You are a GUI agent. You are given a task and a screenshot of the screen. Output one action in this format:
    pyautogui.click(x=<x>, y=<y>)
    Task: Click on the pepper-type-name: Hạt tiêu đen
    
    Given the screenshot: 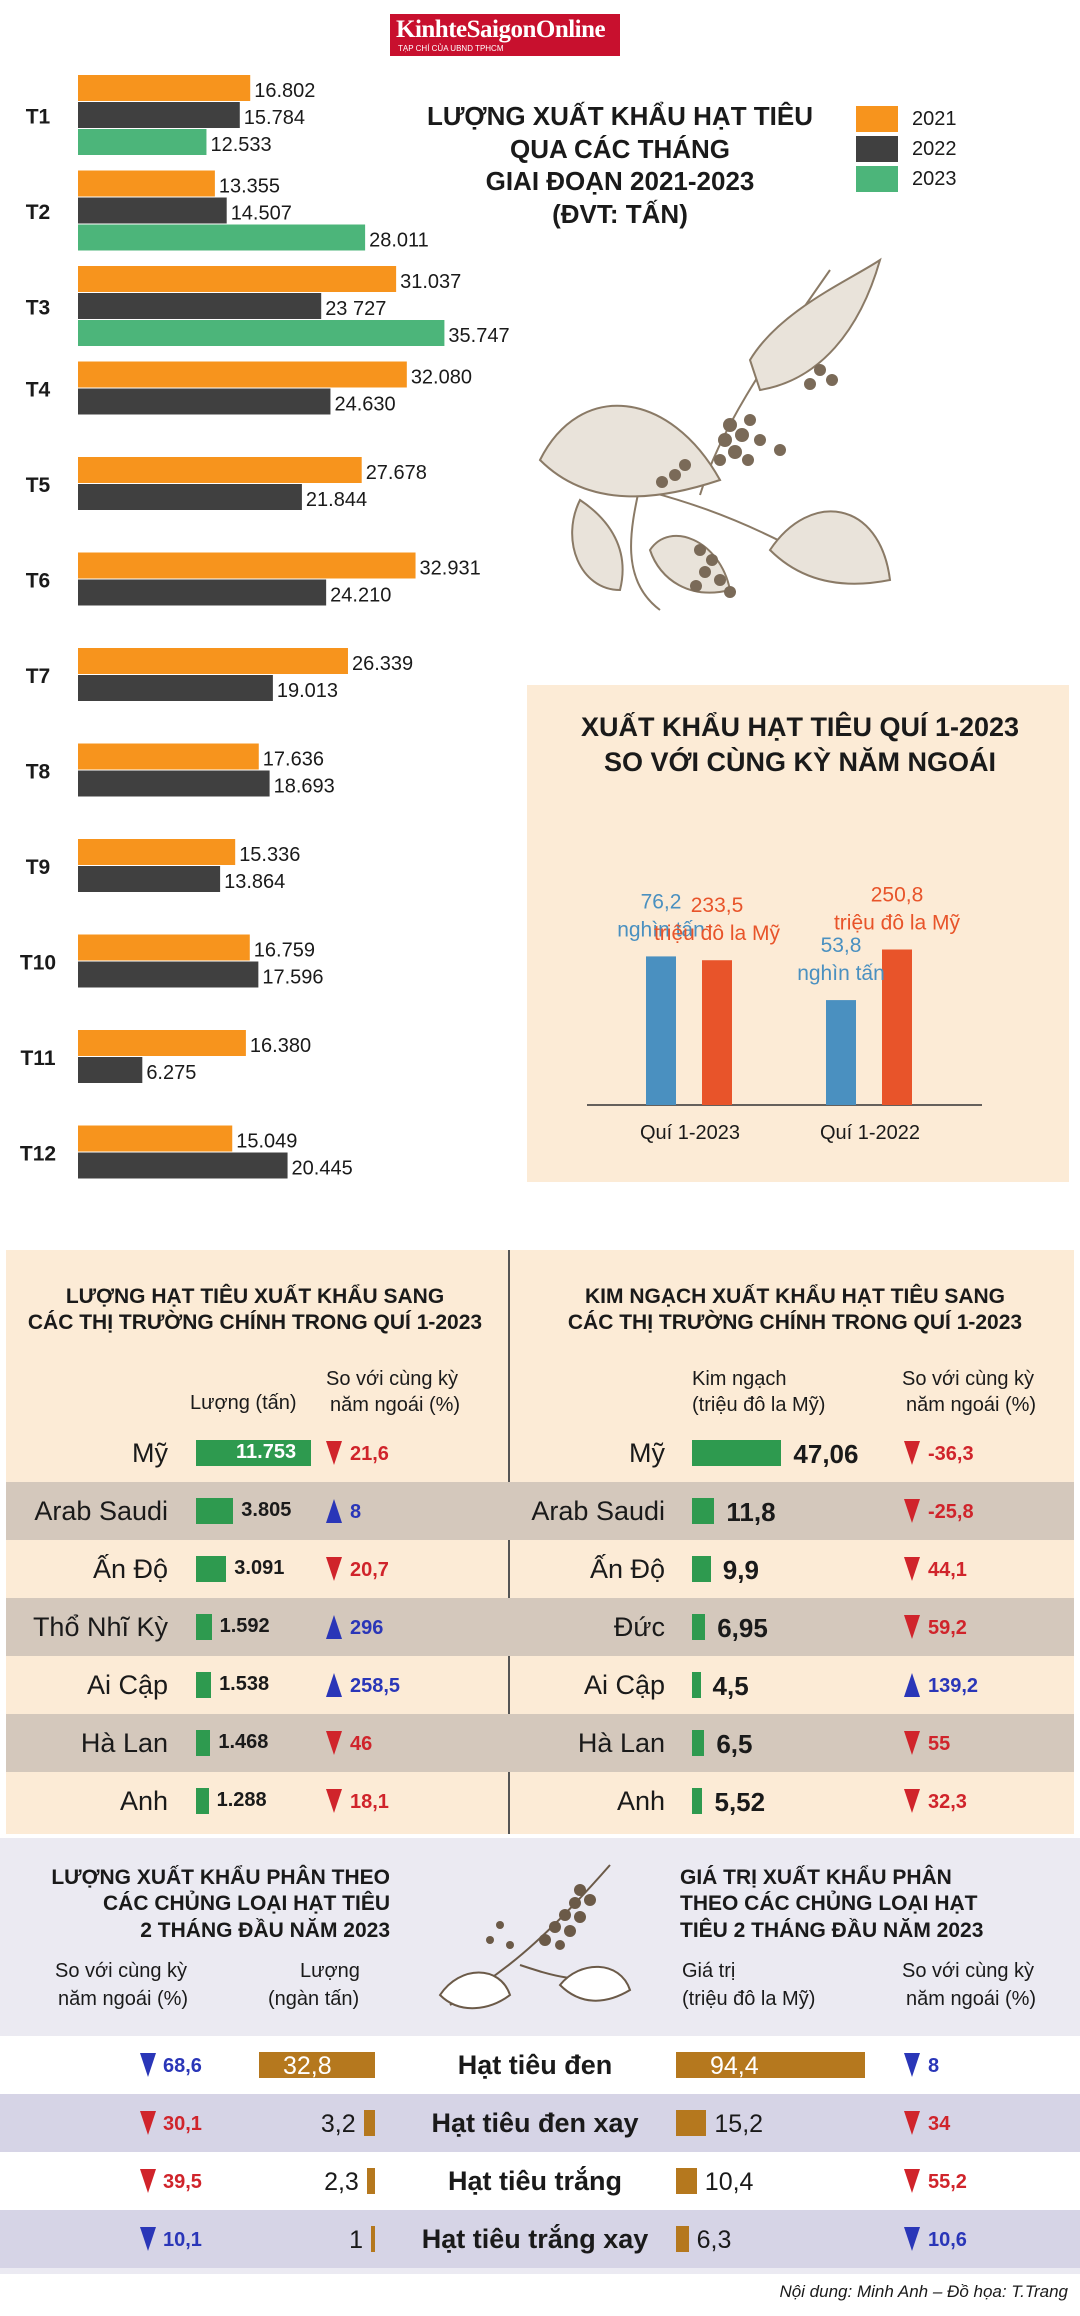 What is the action you would take?
    pyautogui.click(x=535, y=2065)
    